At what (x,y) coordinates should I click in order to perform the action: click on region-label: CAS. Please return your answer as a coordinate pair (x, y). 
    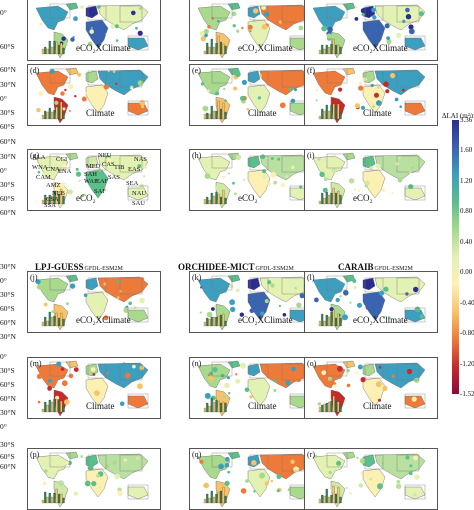
    Looking at the image, I should click on (108, 164).